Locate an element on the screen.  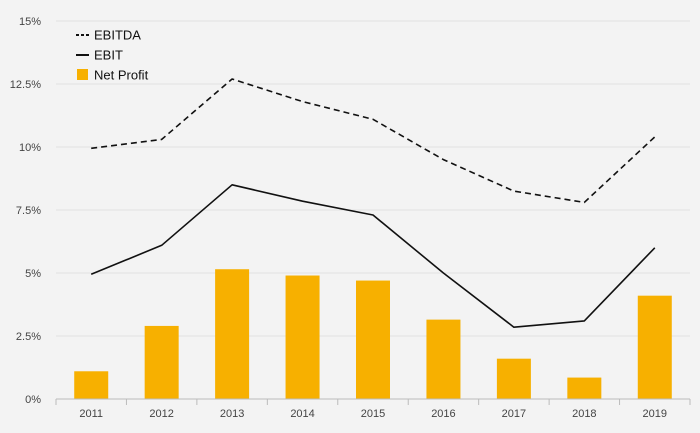
y-tick-label: 0% is located at coordinates (33, 400).